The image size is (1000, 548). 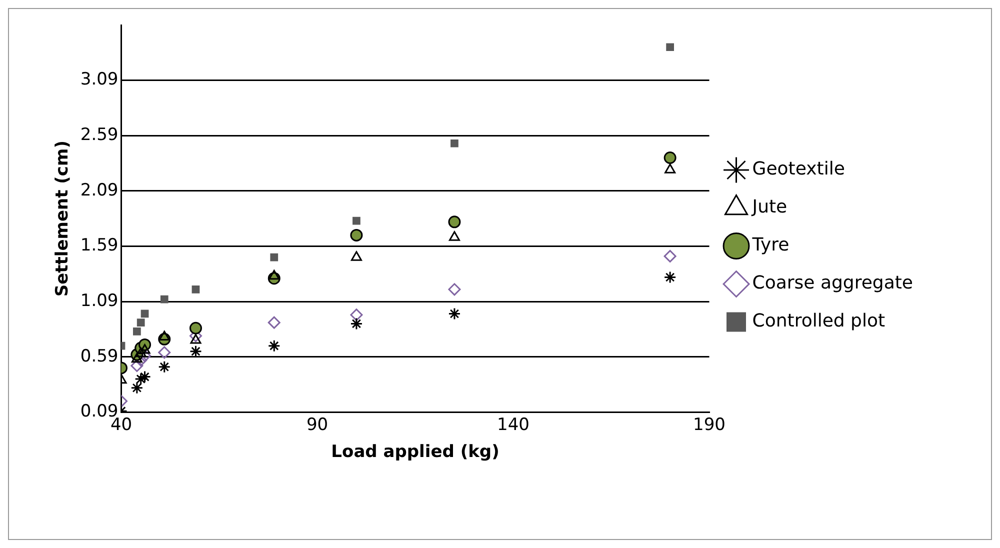 What do you see at coordinates (832, 283) in the screenshot?
I see `legend-label: Coarse aggregate` at bounding box center [832, 283].